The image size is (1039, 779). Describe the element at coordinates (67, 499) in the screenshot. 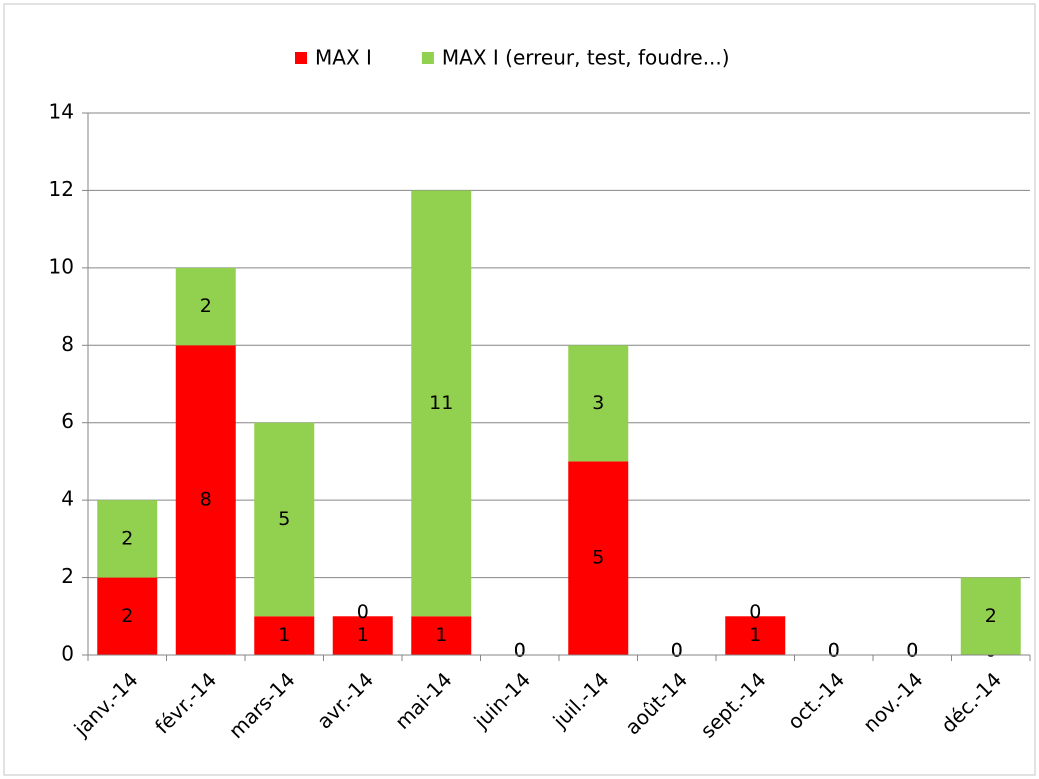

I see `y-tick-label: 4` at that location.